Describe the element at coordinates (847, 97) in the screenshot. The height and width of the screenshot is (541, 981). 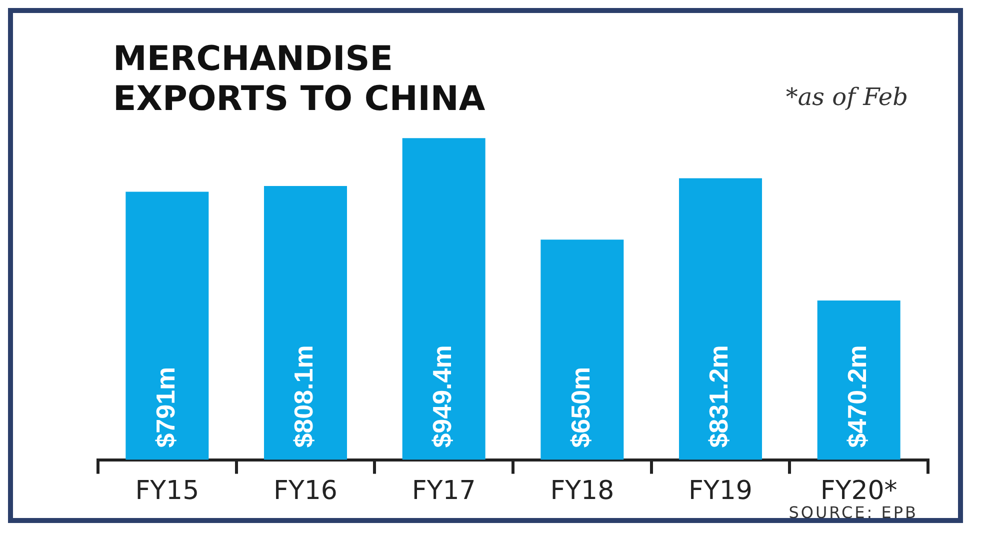
I see `text: *as of Feb` at that location.